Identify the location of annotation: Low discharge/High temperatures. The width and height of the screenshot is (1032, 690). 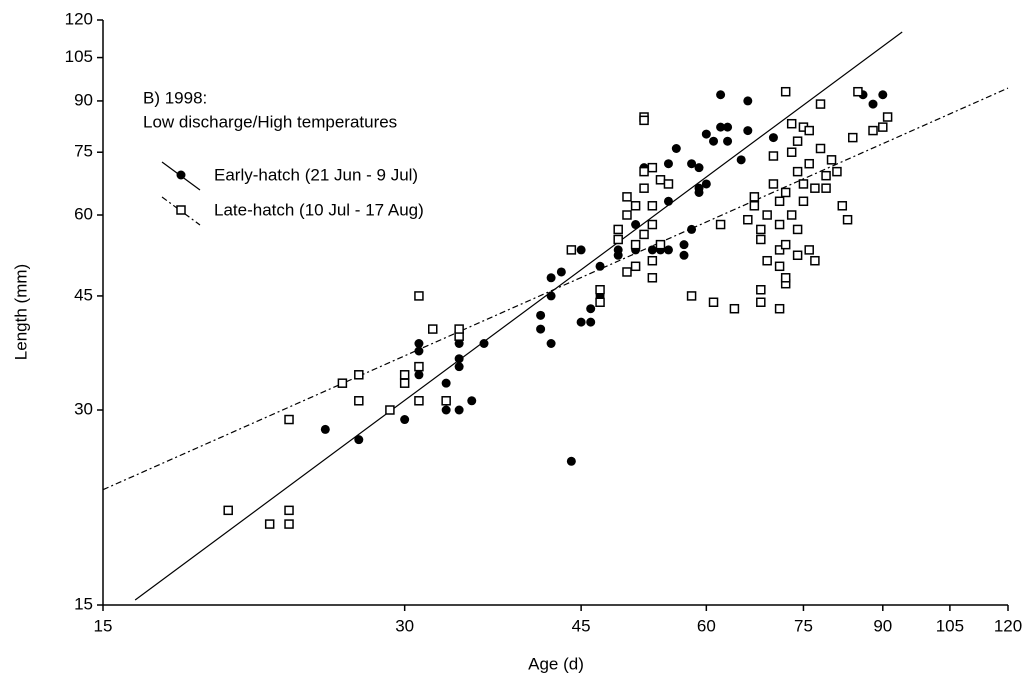
(270, 121).